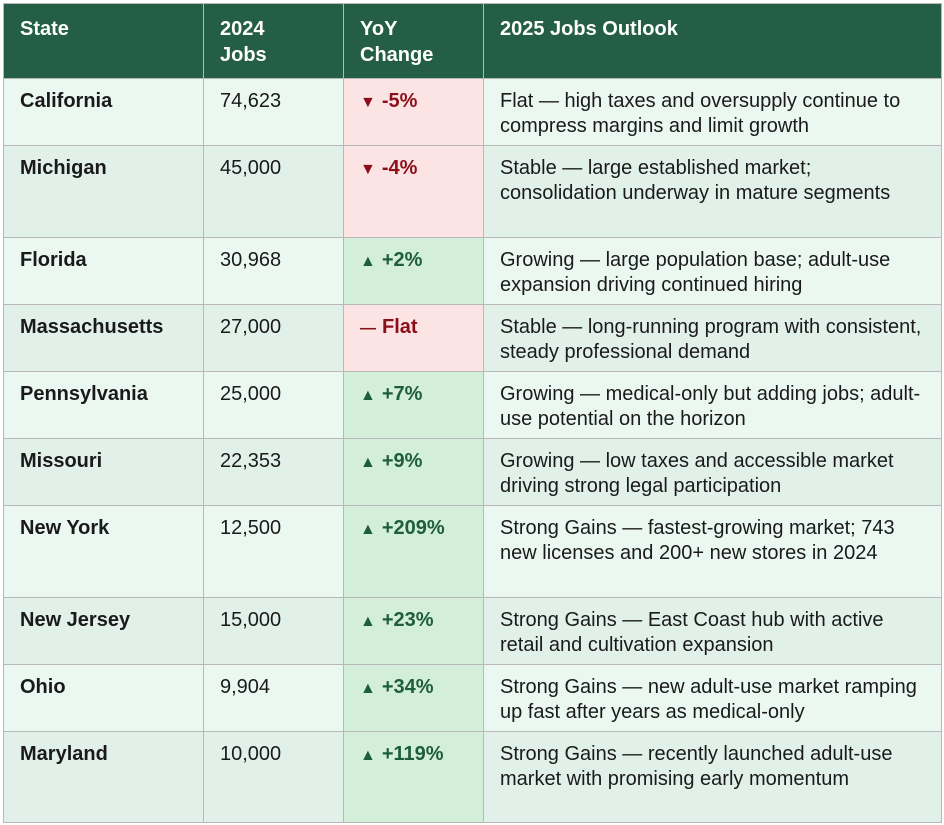  I want to click on jobs-cell: 45,000, so click(273, 191).